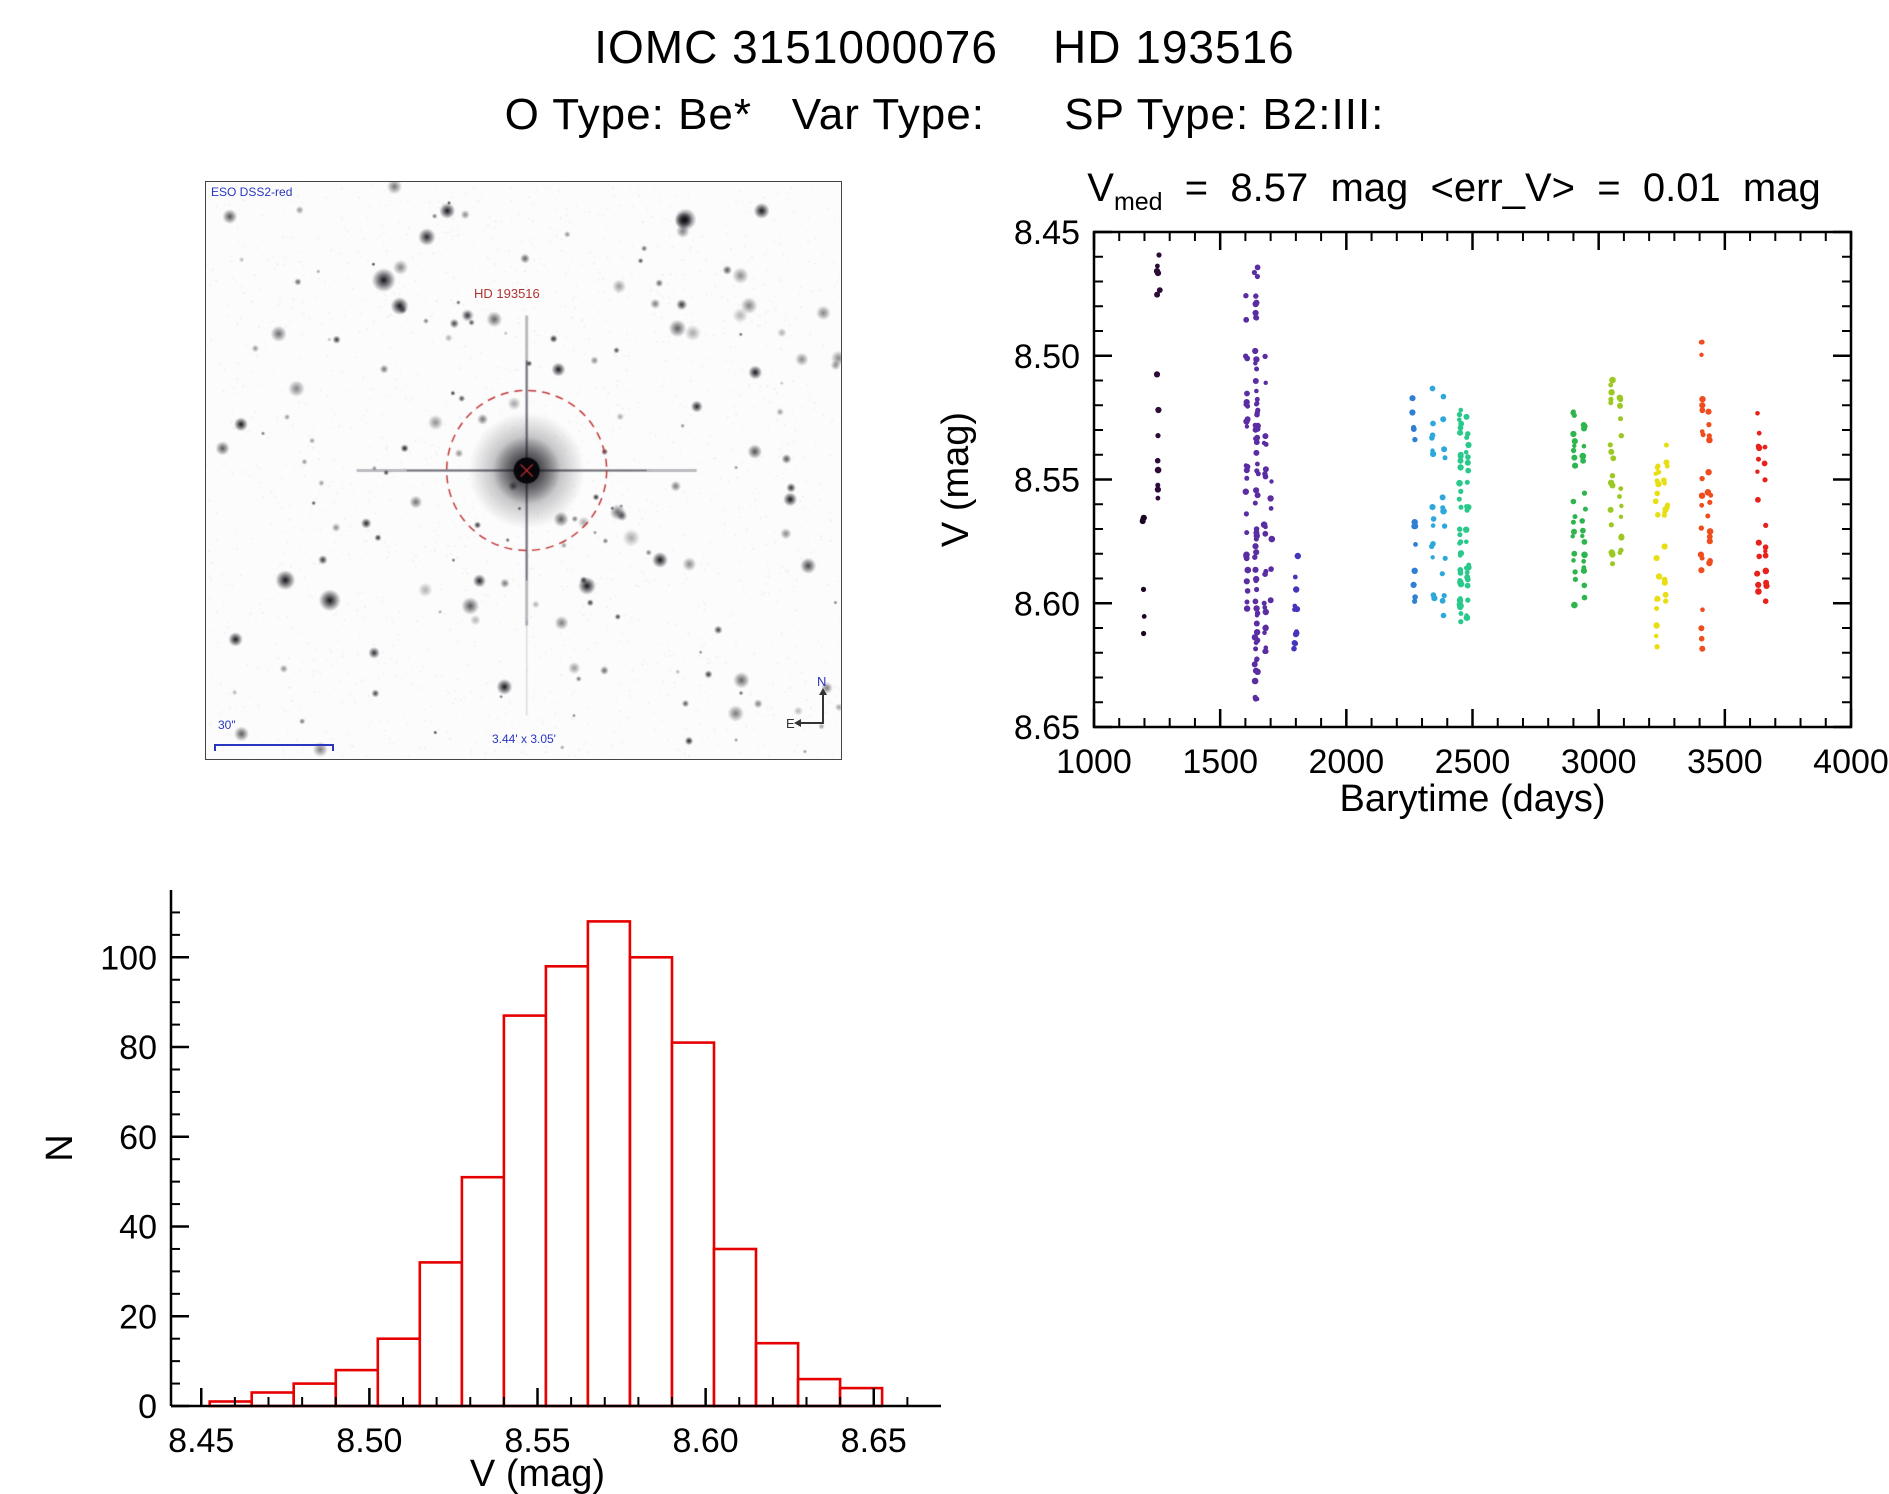 This screenshot has width=1889, height=1494. What do you see at coordinates (944, 47) in the screenshot?
I see `page-title: IOMC 3151000076 HD 193516` at bounding box center [944, 47].